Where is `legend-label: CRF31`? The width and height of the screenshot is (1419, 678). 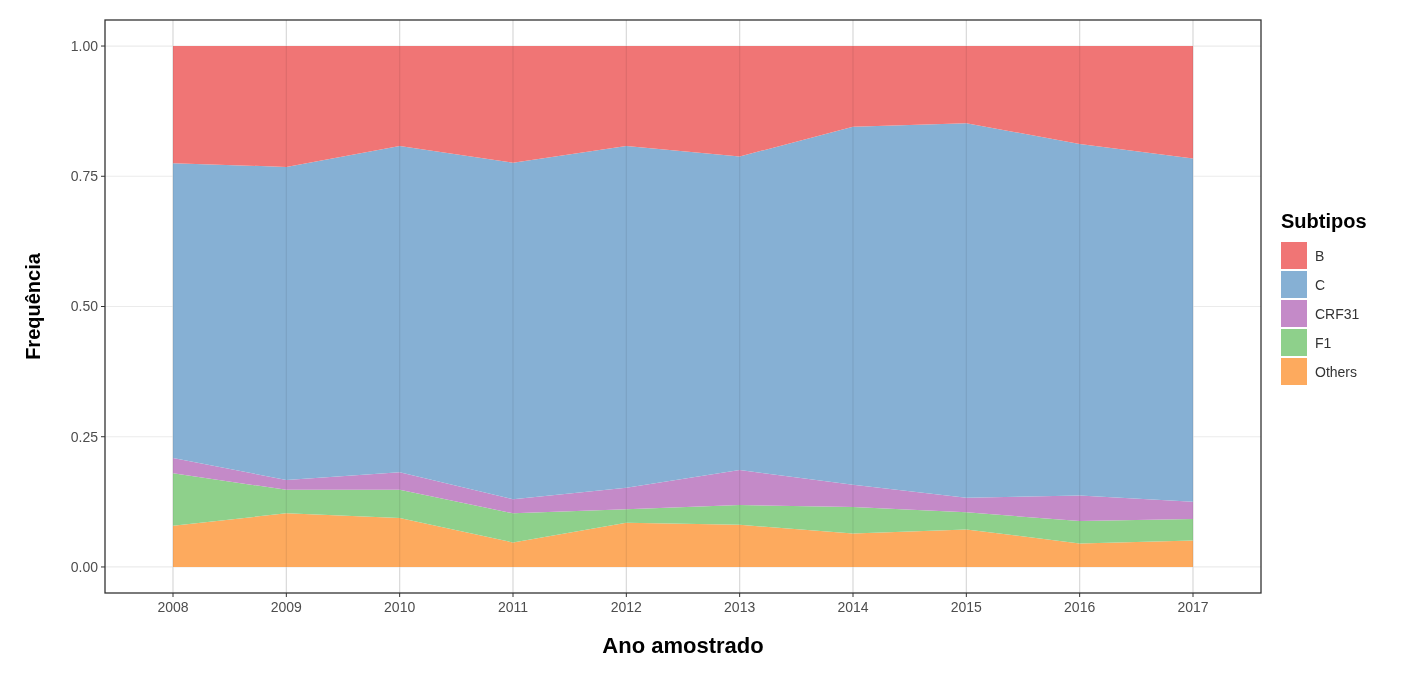
legend-label: CRF31 is located at coordinates (1337, 313).